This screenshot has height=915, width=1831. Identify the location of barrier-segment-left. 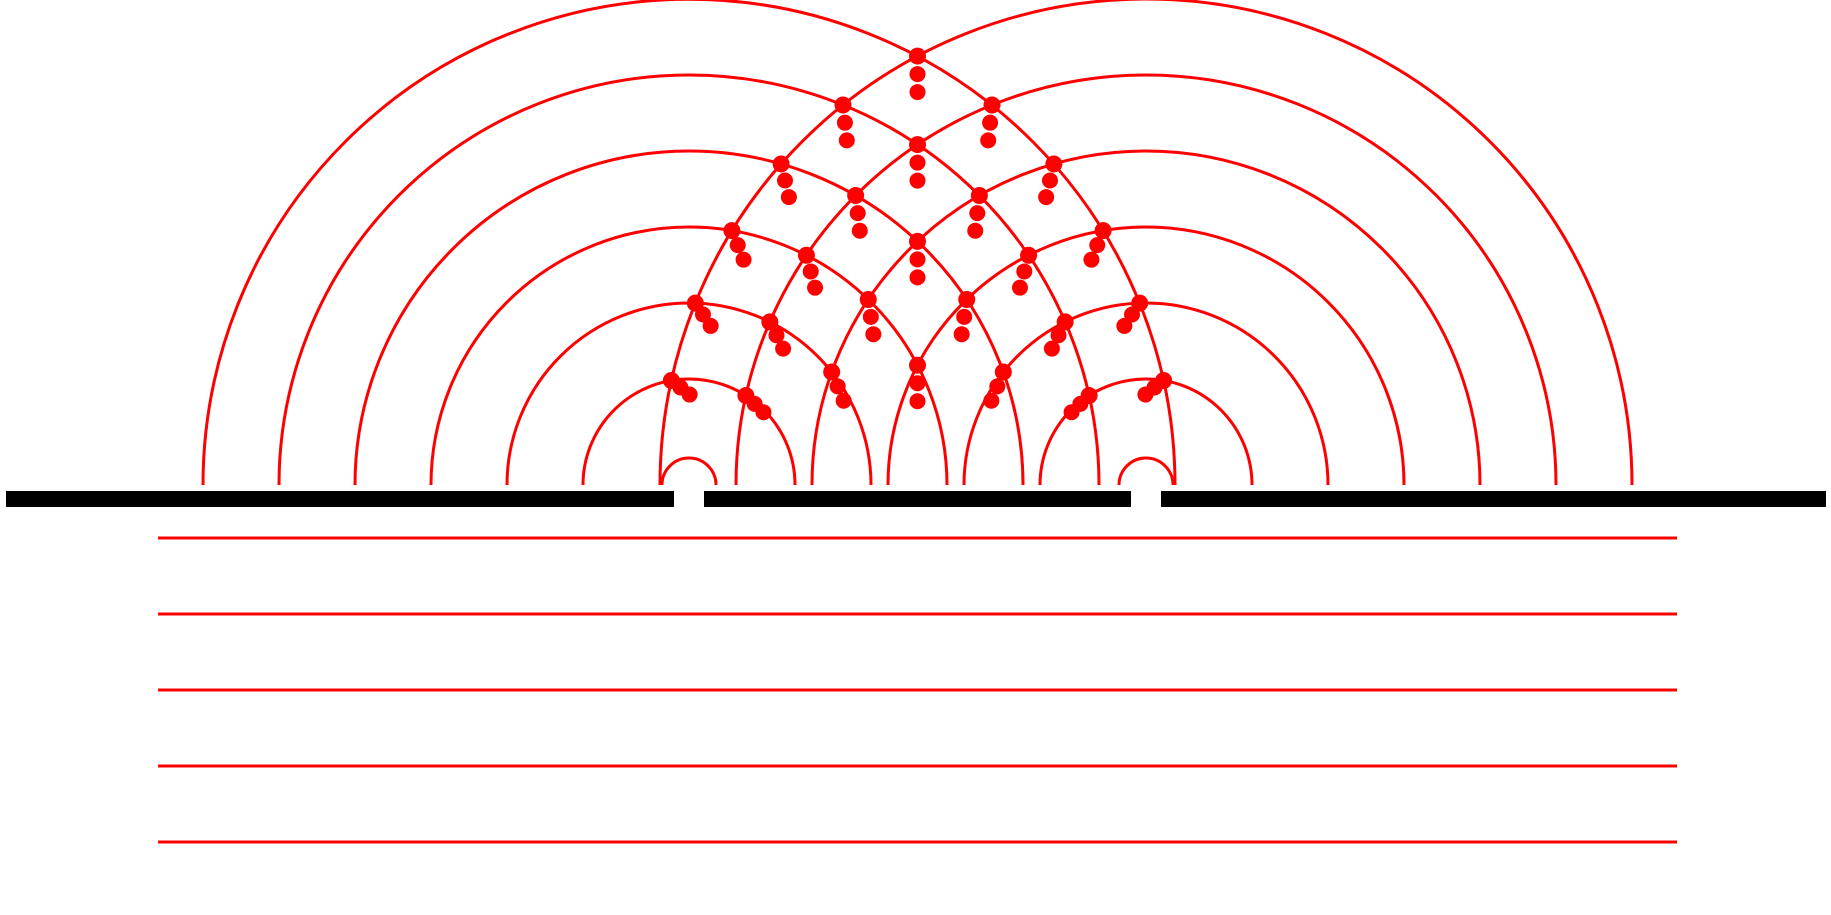
(340, 499).